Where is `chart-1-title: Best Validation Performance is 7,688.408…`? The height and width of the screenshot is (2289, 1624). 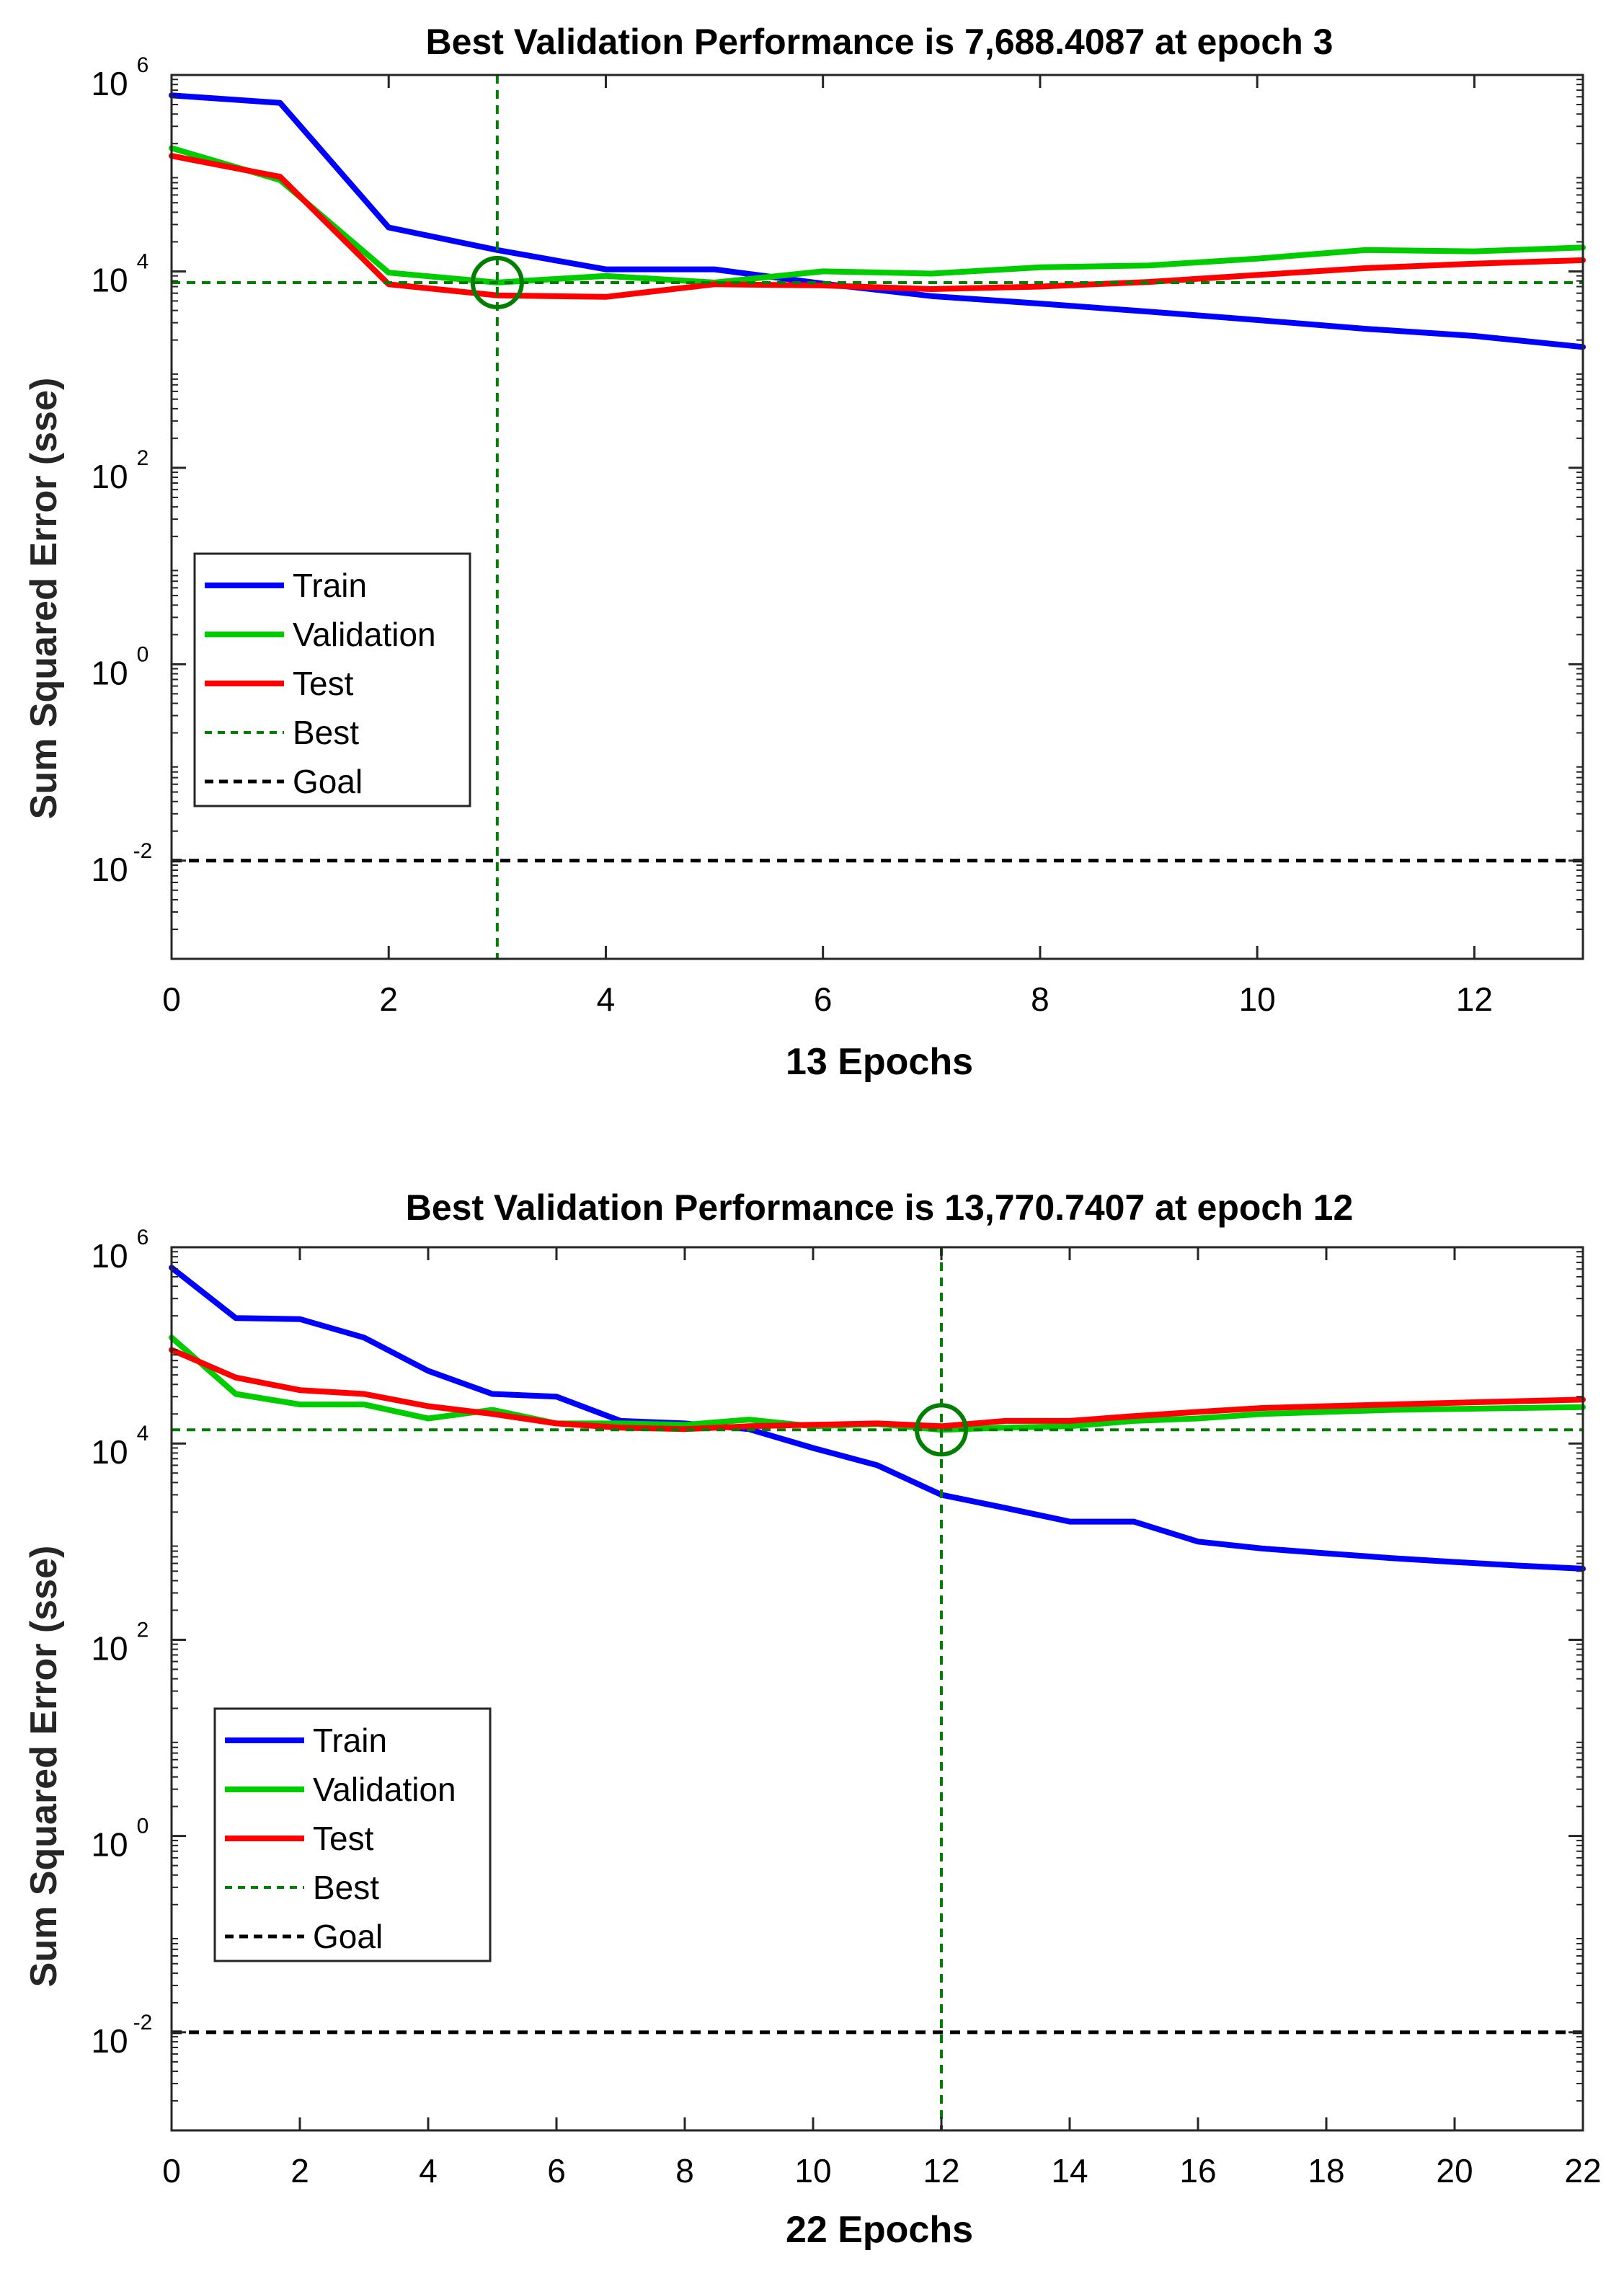 chart-1-title: Best Validation Performance is 7,688.408… is located at coordinates (880, 42).